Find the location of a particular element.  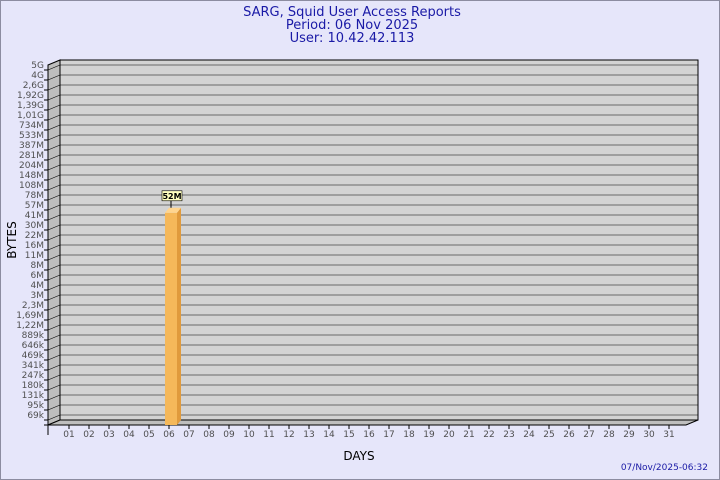

y-tick-label: 889k is located at coordinates (33, 336).